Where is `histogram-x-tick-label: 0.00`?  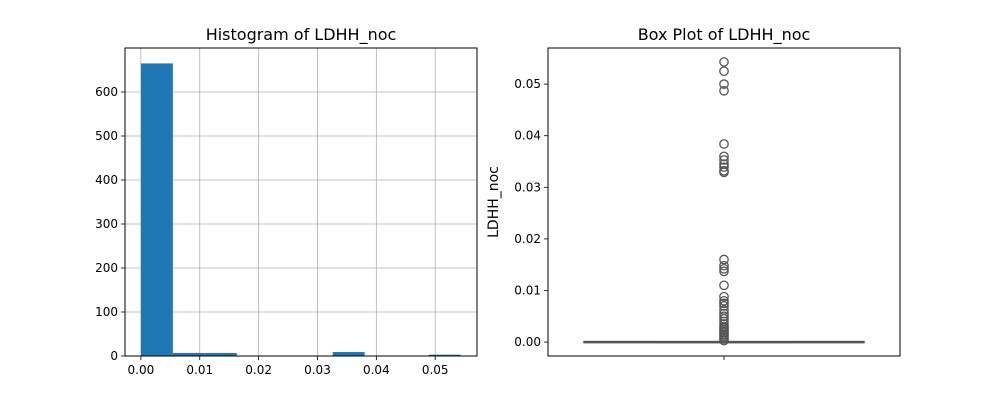 histogram-x-tick-label: 0.00 is located at coordinates (141, 370).